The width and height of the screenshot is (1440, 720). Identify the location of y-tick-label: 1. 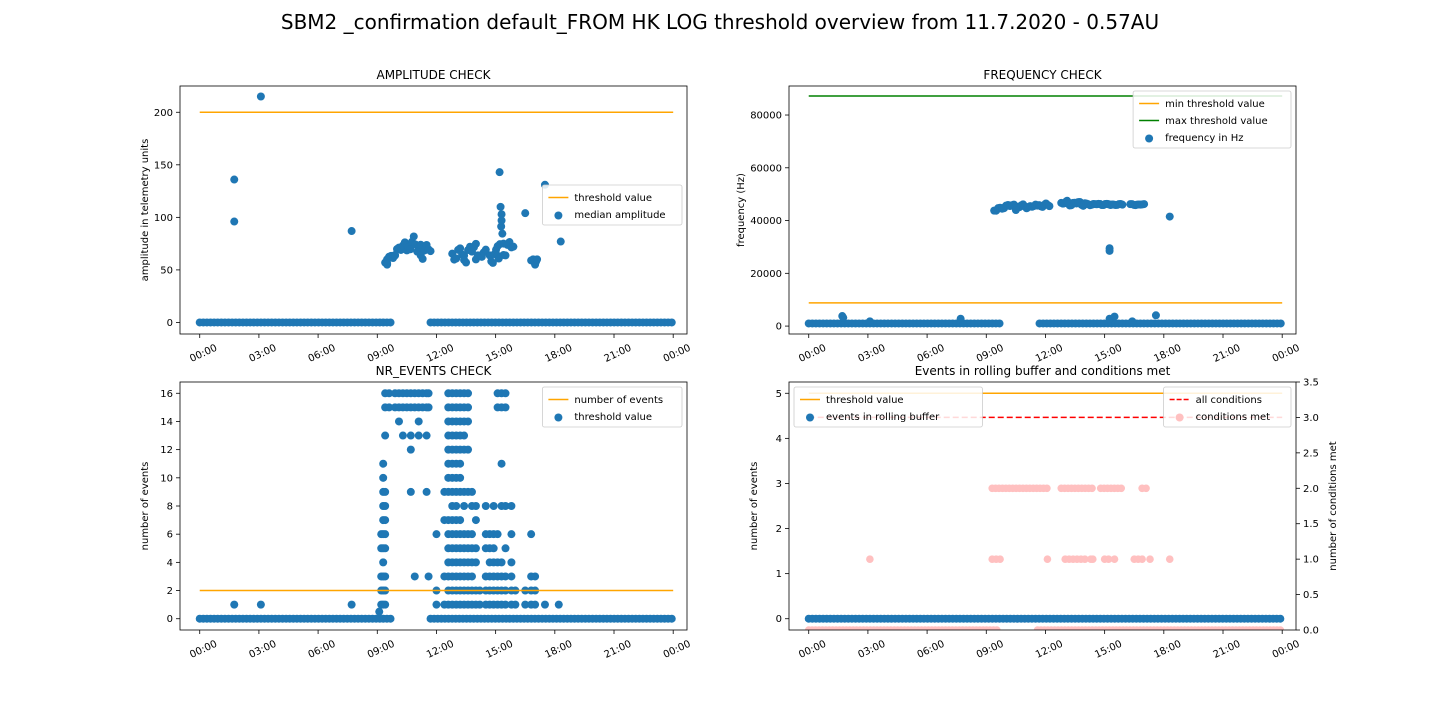
(779, 574).